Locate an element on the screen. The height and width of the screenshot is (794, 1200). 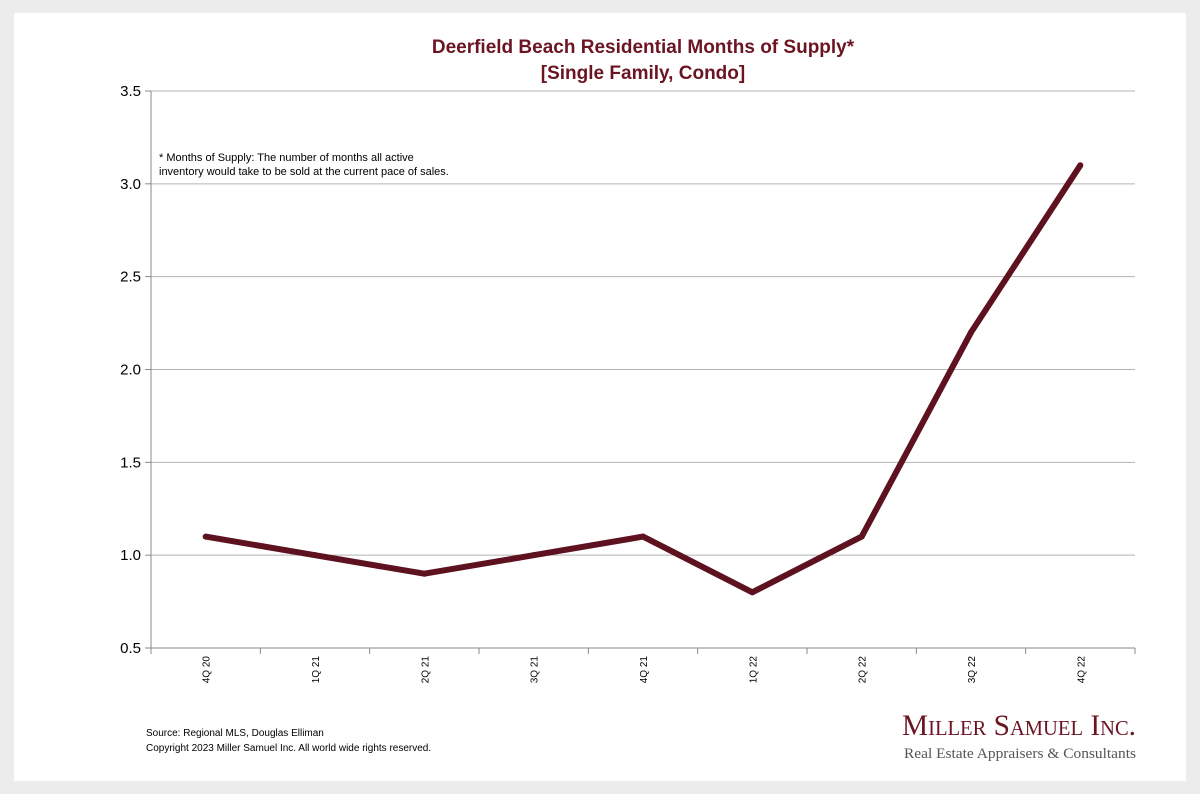
y-tick-label: 2.0 is located at coordinates (130, 370).